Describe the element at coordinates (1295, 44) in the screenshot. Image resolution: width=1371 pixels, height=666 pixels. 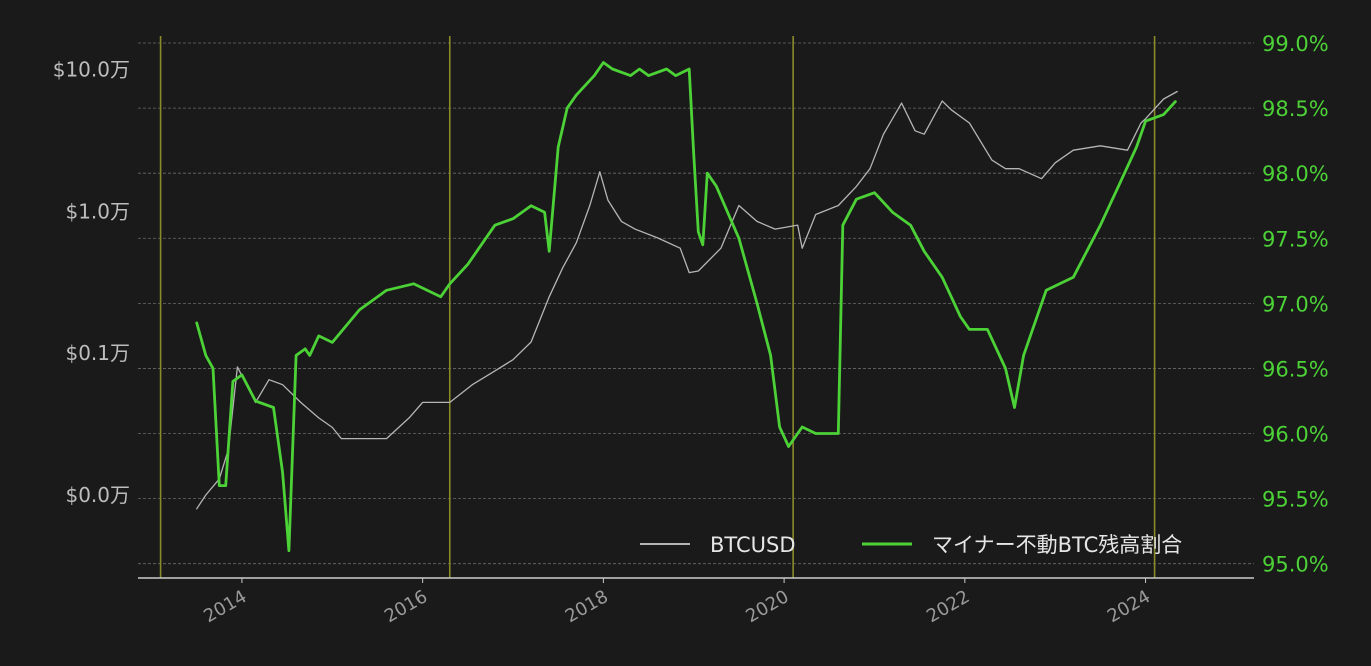
I see `right-tick-label-8: 99.0%` at that location.